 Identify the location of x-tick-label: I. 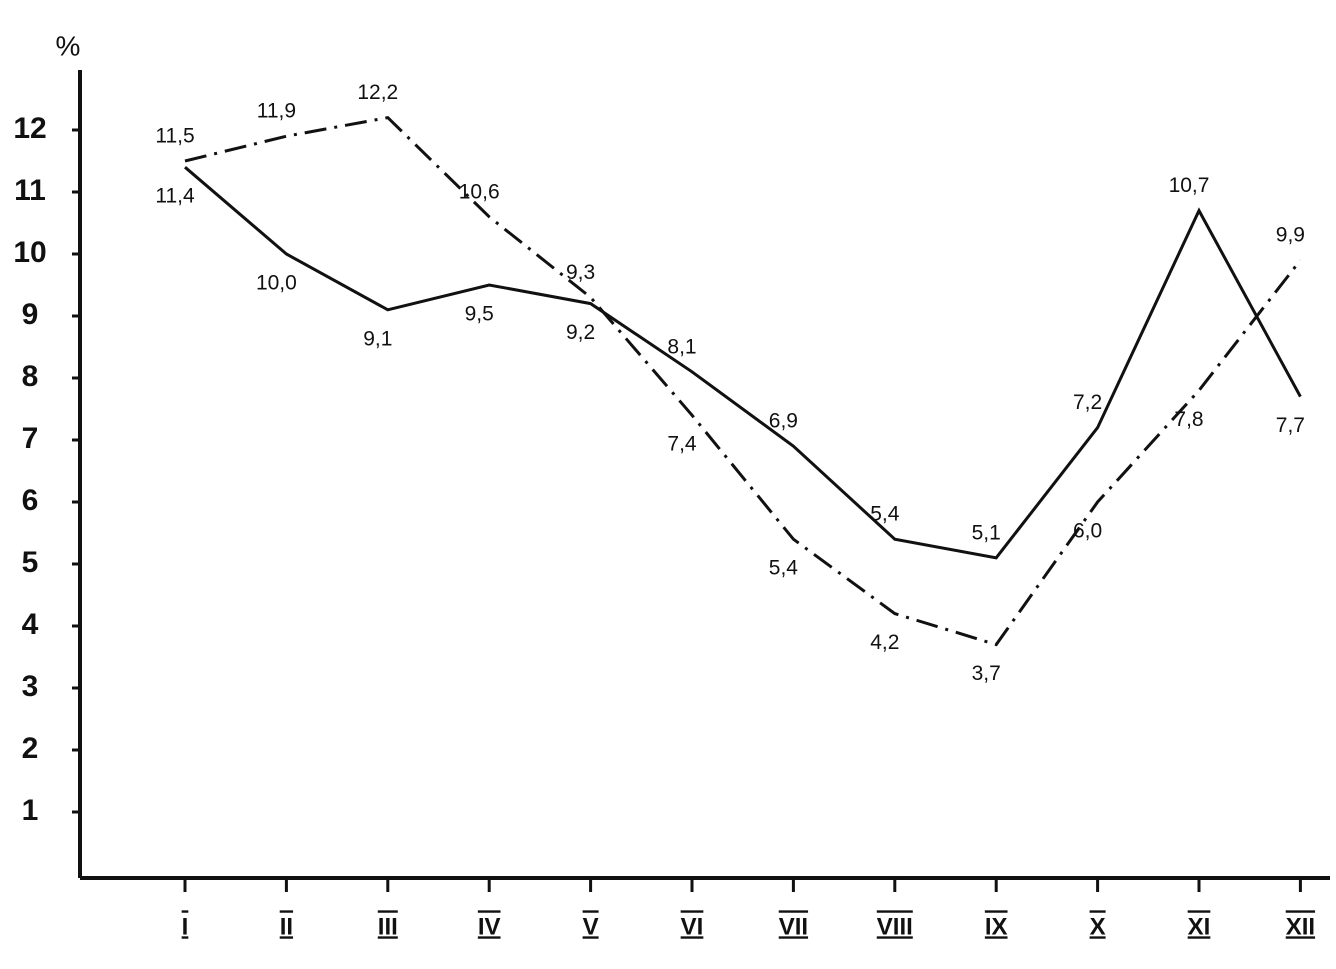
(185, 926).